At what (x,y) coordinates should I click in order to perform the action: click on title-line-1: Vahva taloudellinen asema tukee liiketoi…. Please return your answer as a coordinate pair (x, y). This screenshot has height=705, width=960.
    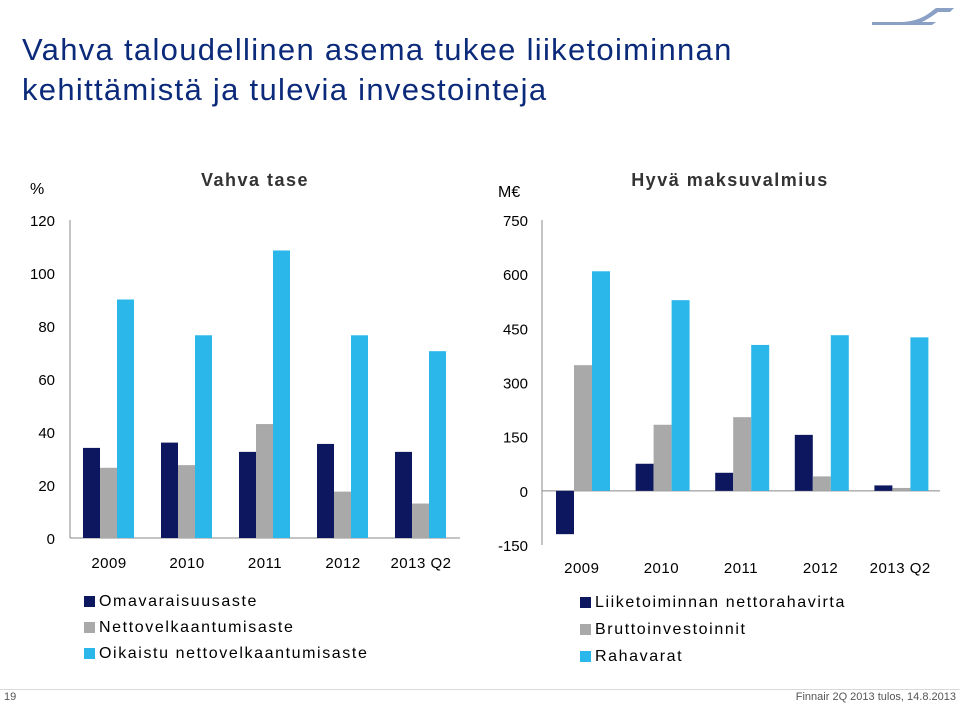
    Looking at the image, I should click on (377, 49).